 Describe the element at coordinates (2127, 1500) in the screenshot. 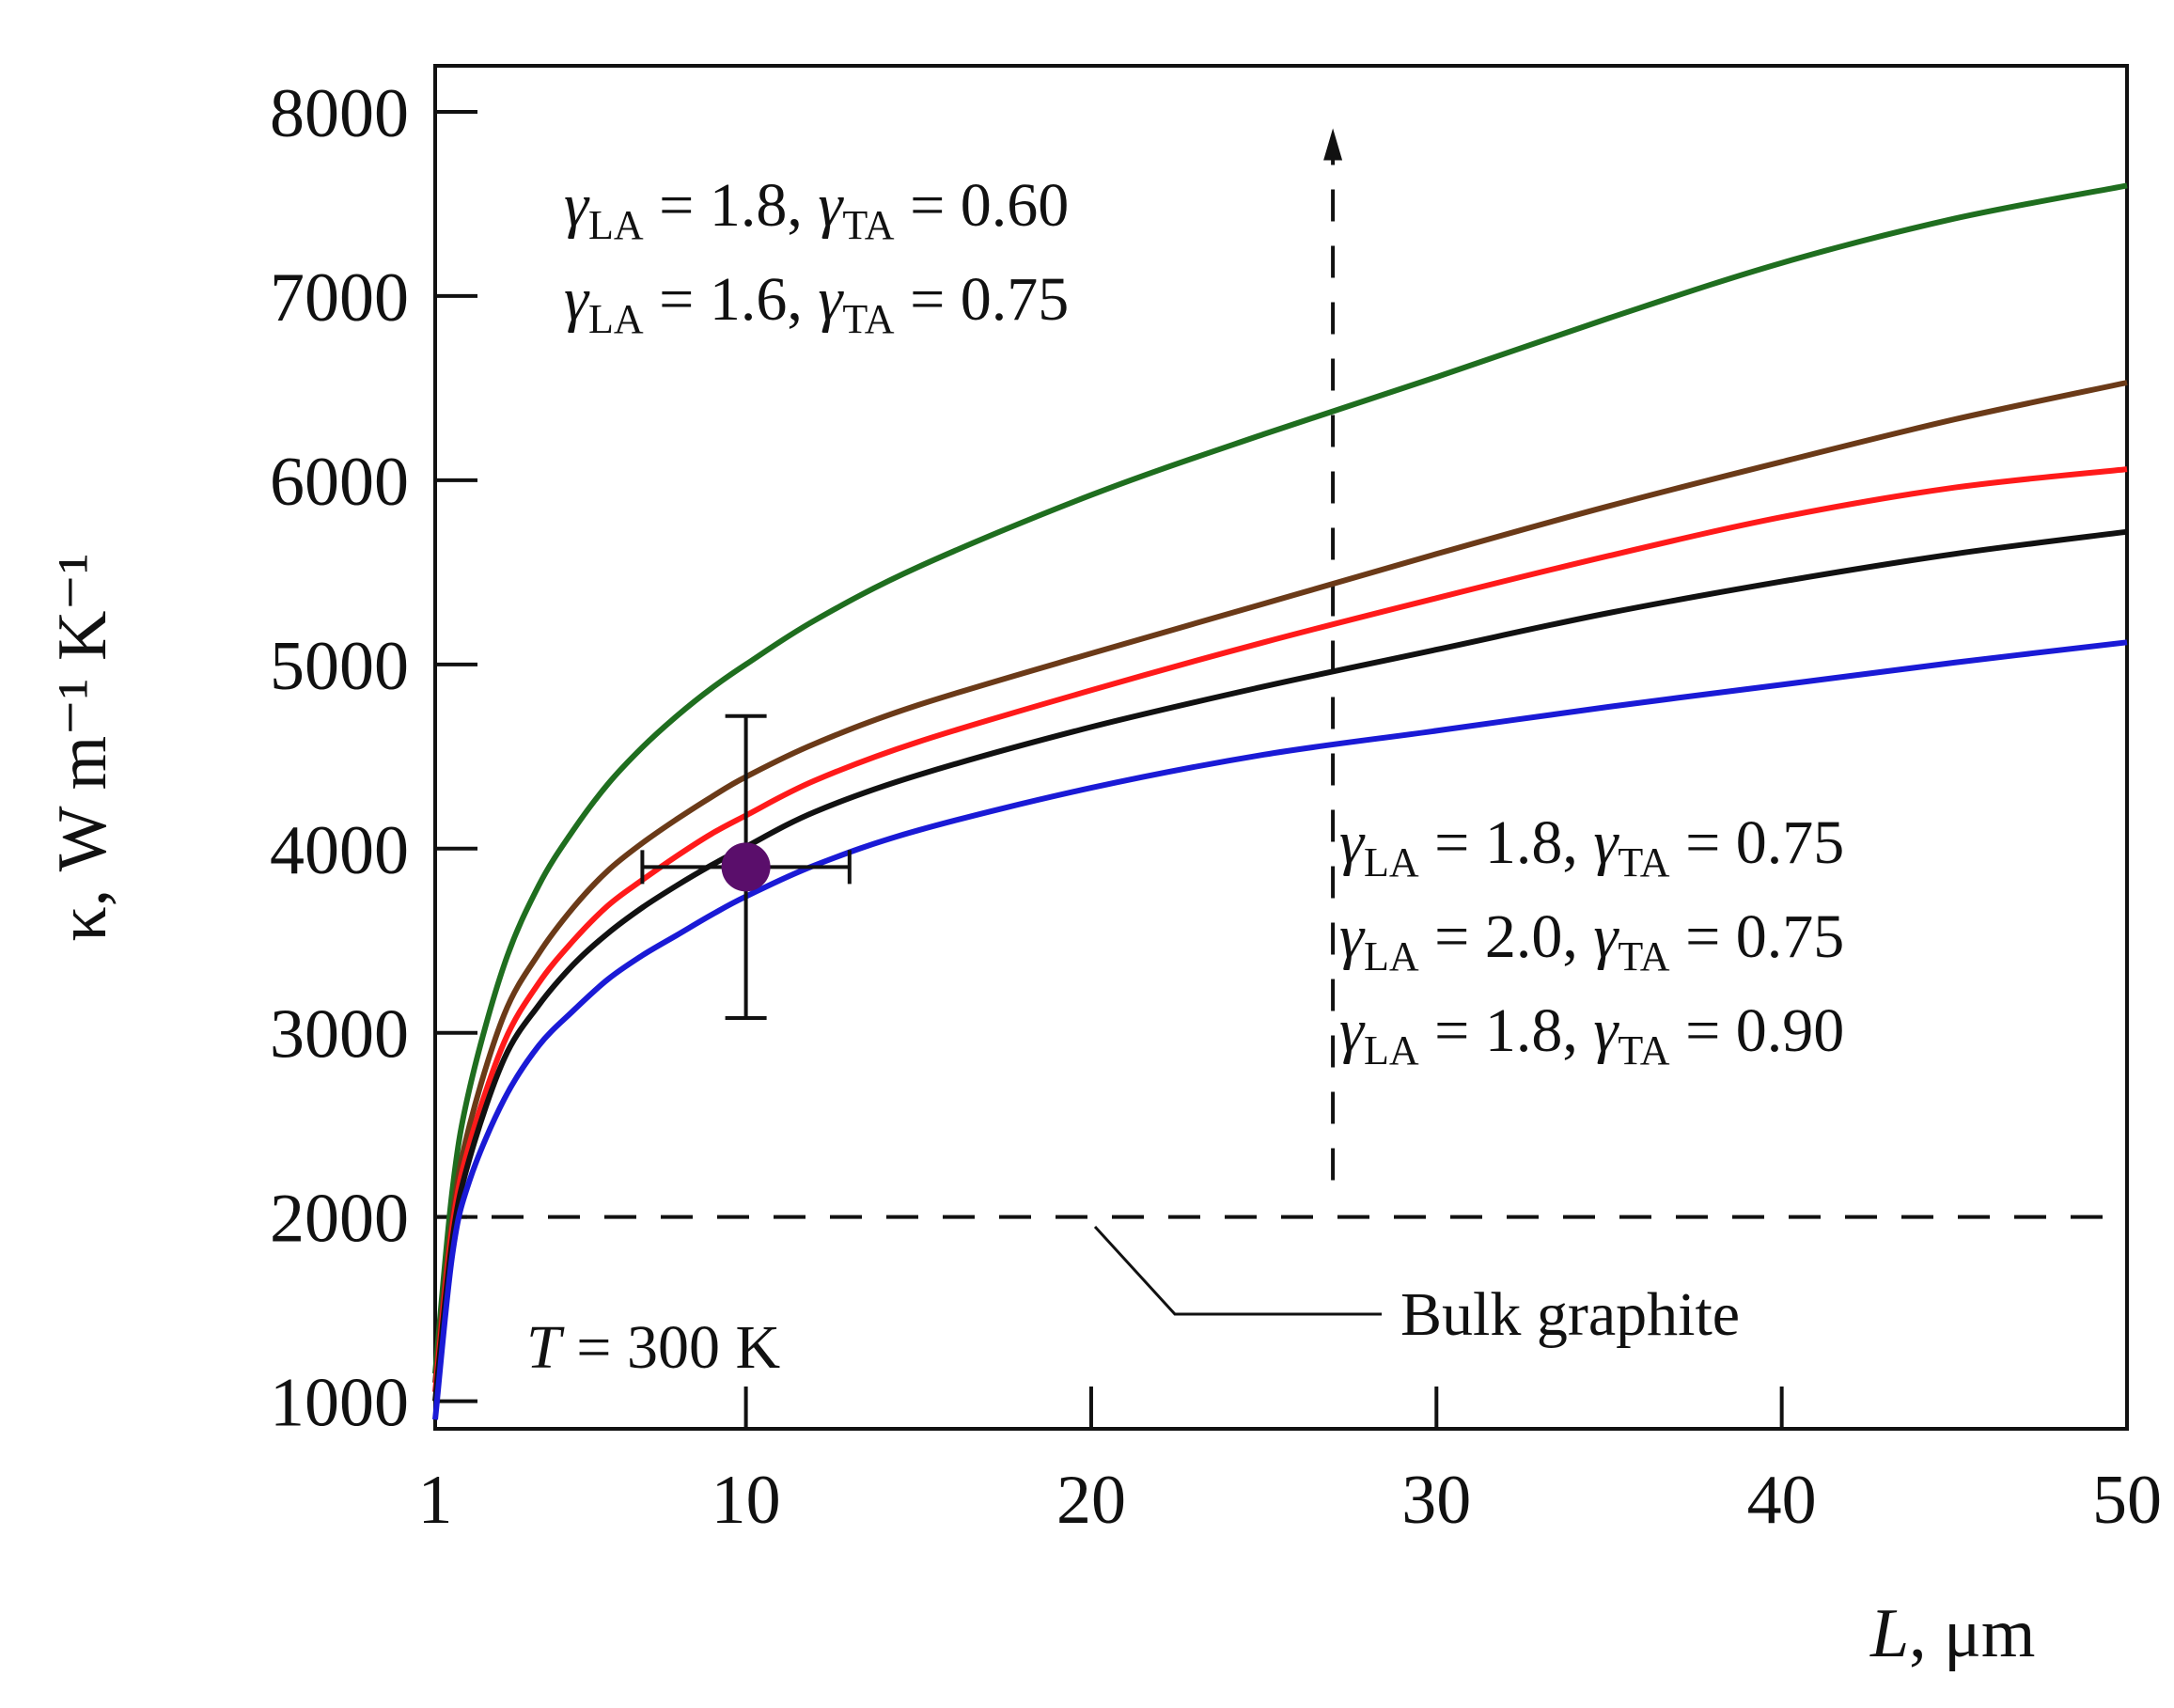

I see `x-tick-label: 50` at that location.